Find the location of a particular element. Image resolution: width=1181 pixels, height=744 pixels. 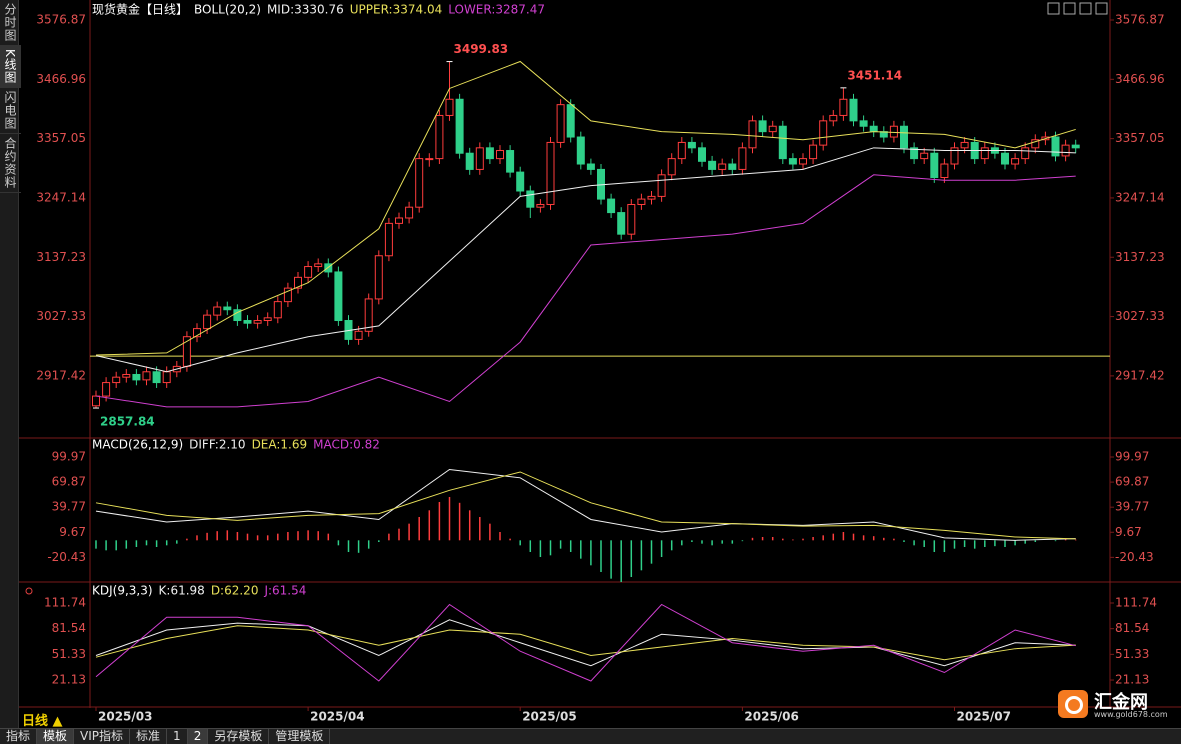

x-tick-label: 2025/05 is located at coordinates (549, 717).